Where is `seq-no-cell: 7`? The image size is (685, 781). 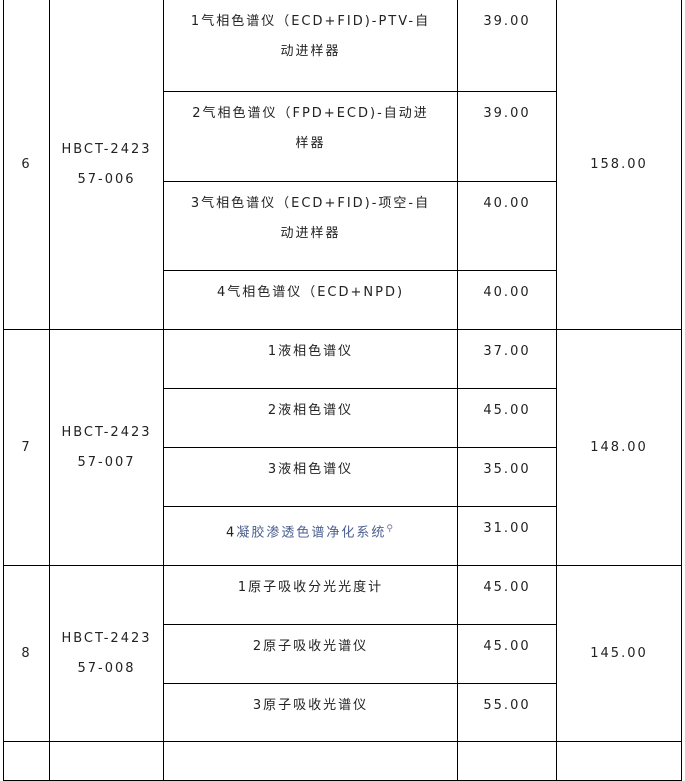
seq-no-cell: 7 is located at coordinates (26, 447).